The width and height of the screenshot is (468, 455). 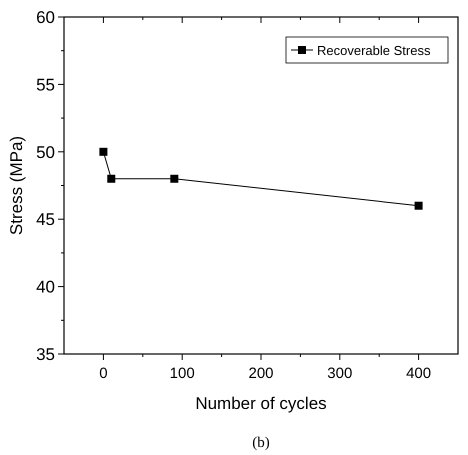 I want to click on y-tick-label: 40, so click(x=45, y=287).